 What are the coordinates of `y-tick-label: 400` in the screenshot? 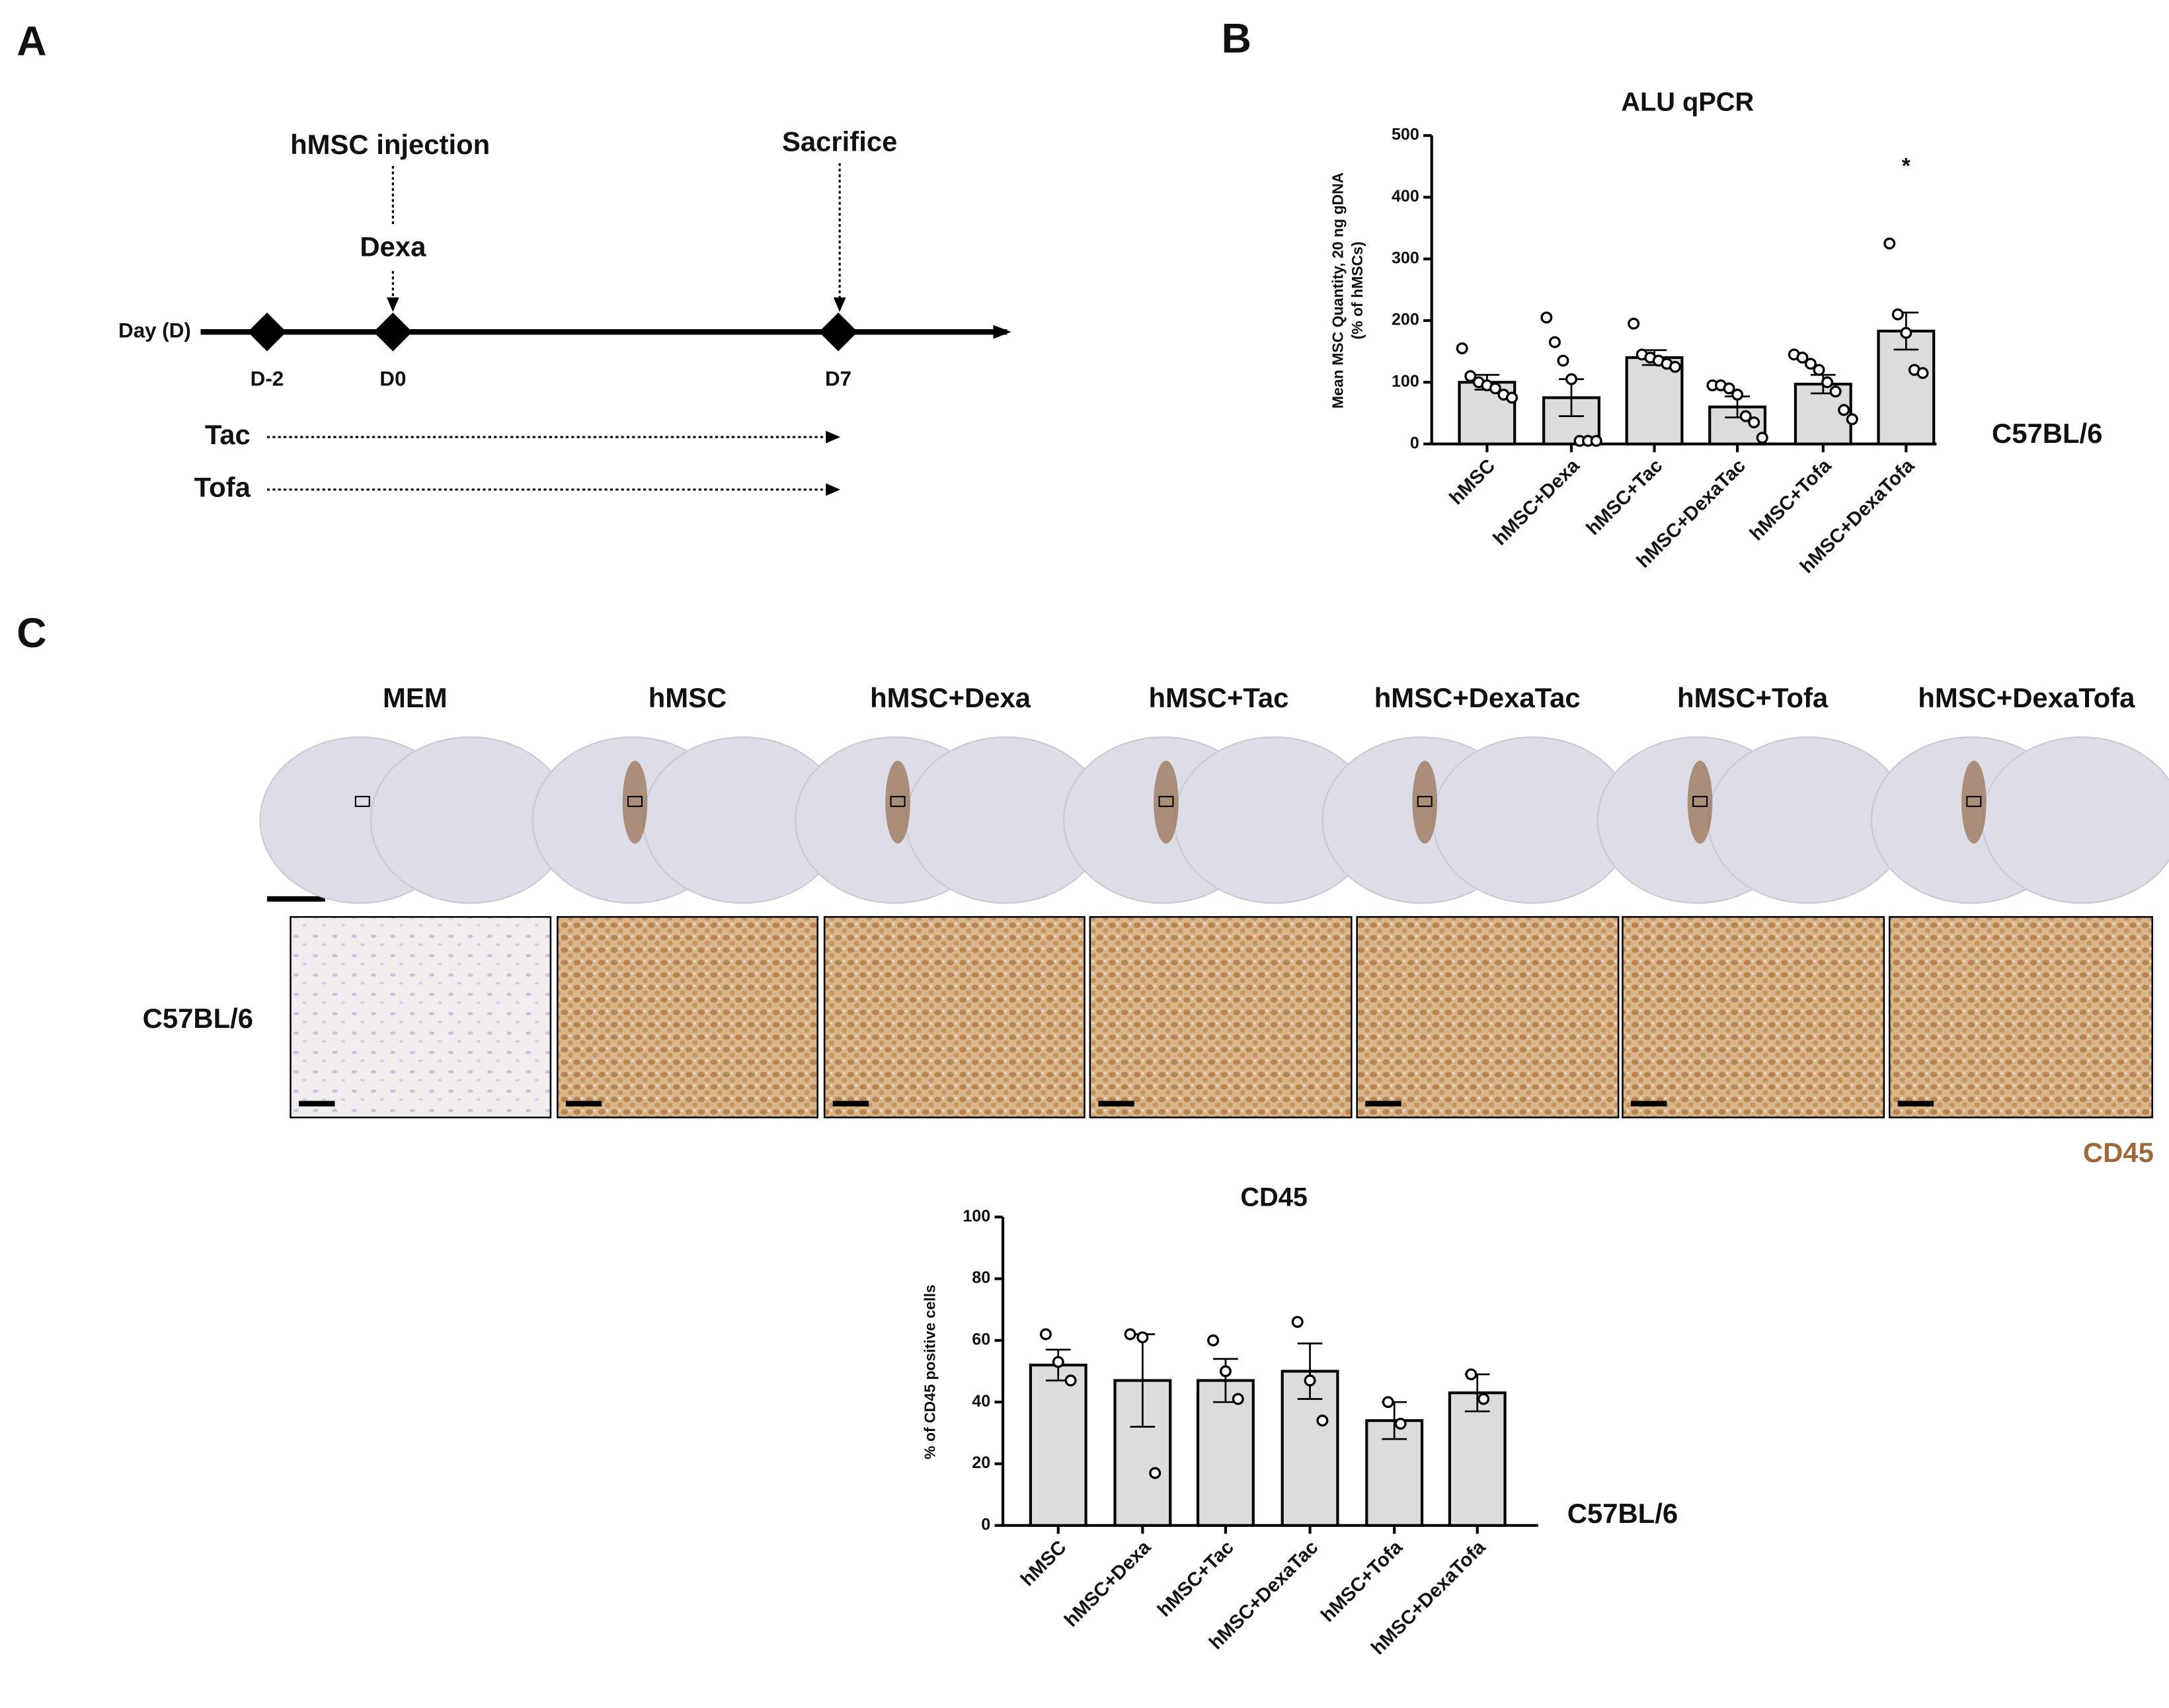 It's located at (1405, 196).